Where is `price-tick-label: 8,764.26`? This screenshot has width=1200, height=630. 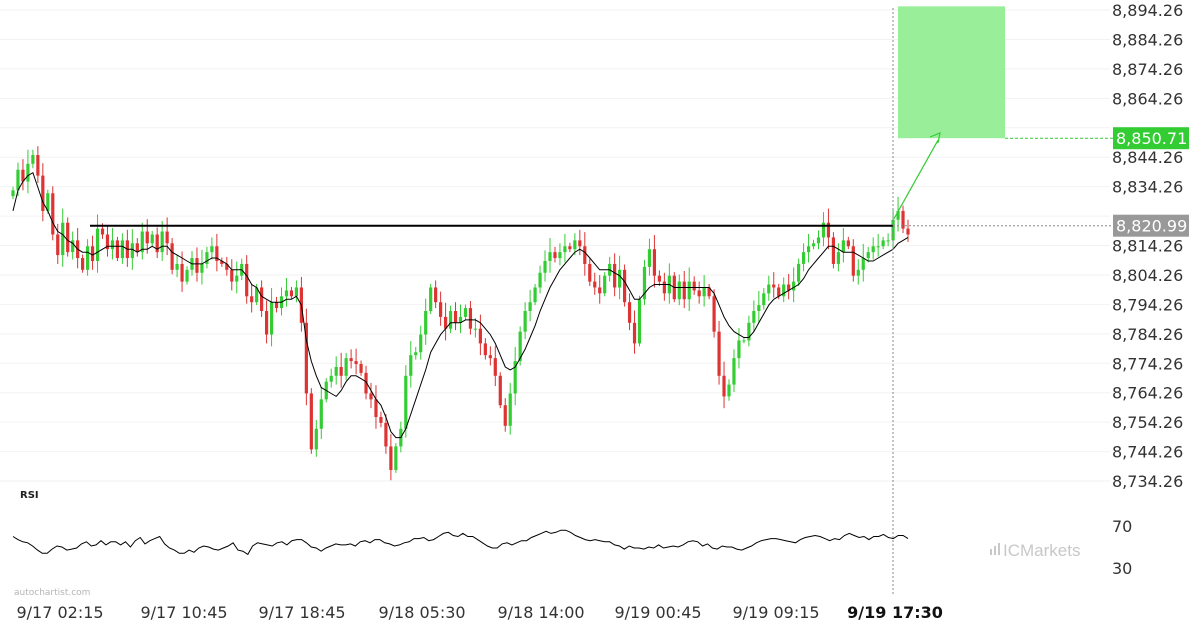 price-tick-label: 8,764.26 is located at coordinates (1147, 393).